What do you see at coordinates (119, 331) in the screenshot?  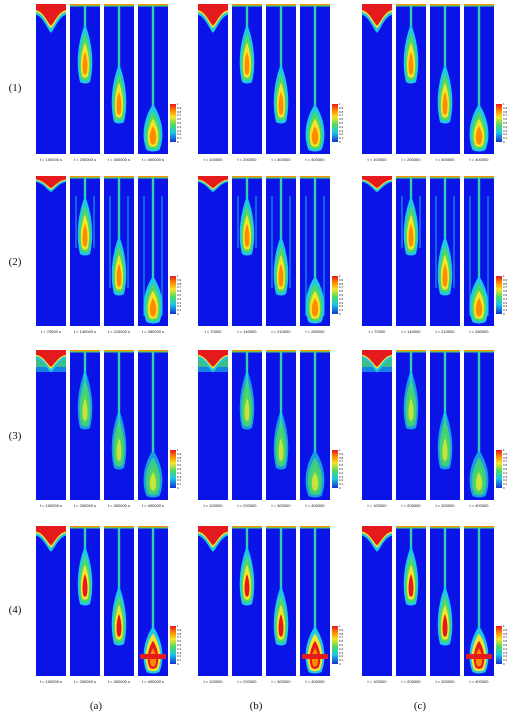 I see `time-label: t = 210000 s` at bounding box center [119, 331].